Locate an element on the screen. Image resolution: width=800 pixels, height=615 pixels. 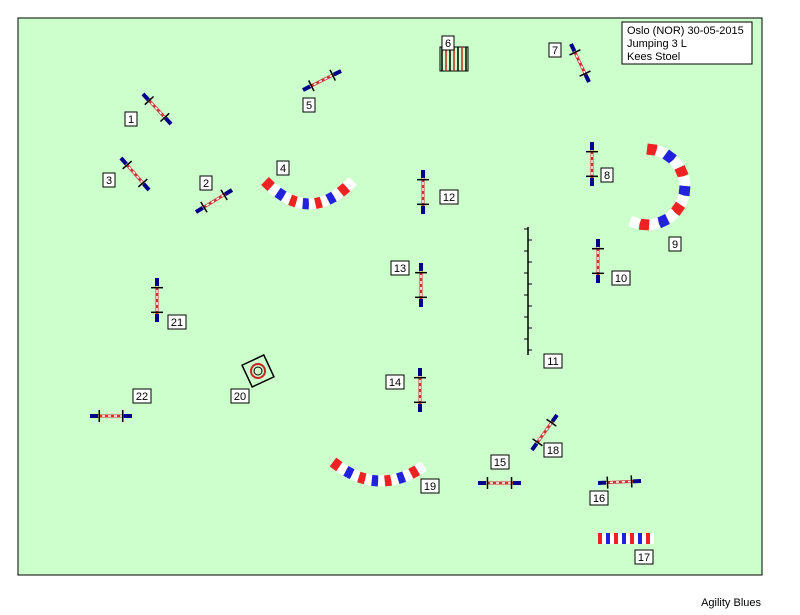
obstacle-number: 15 is located at coordinates (500, 463).